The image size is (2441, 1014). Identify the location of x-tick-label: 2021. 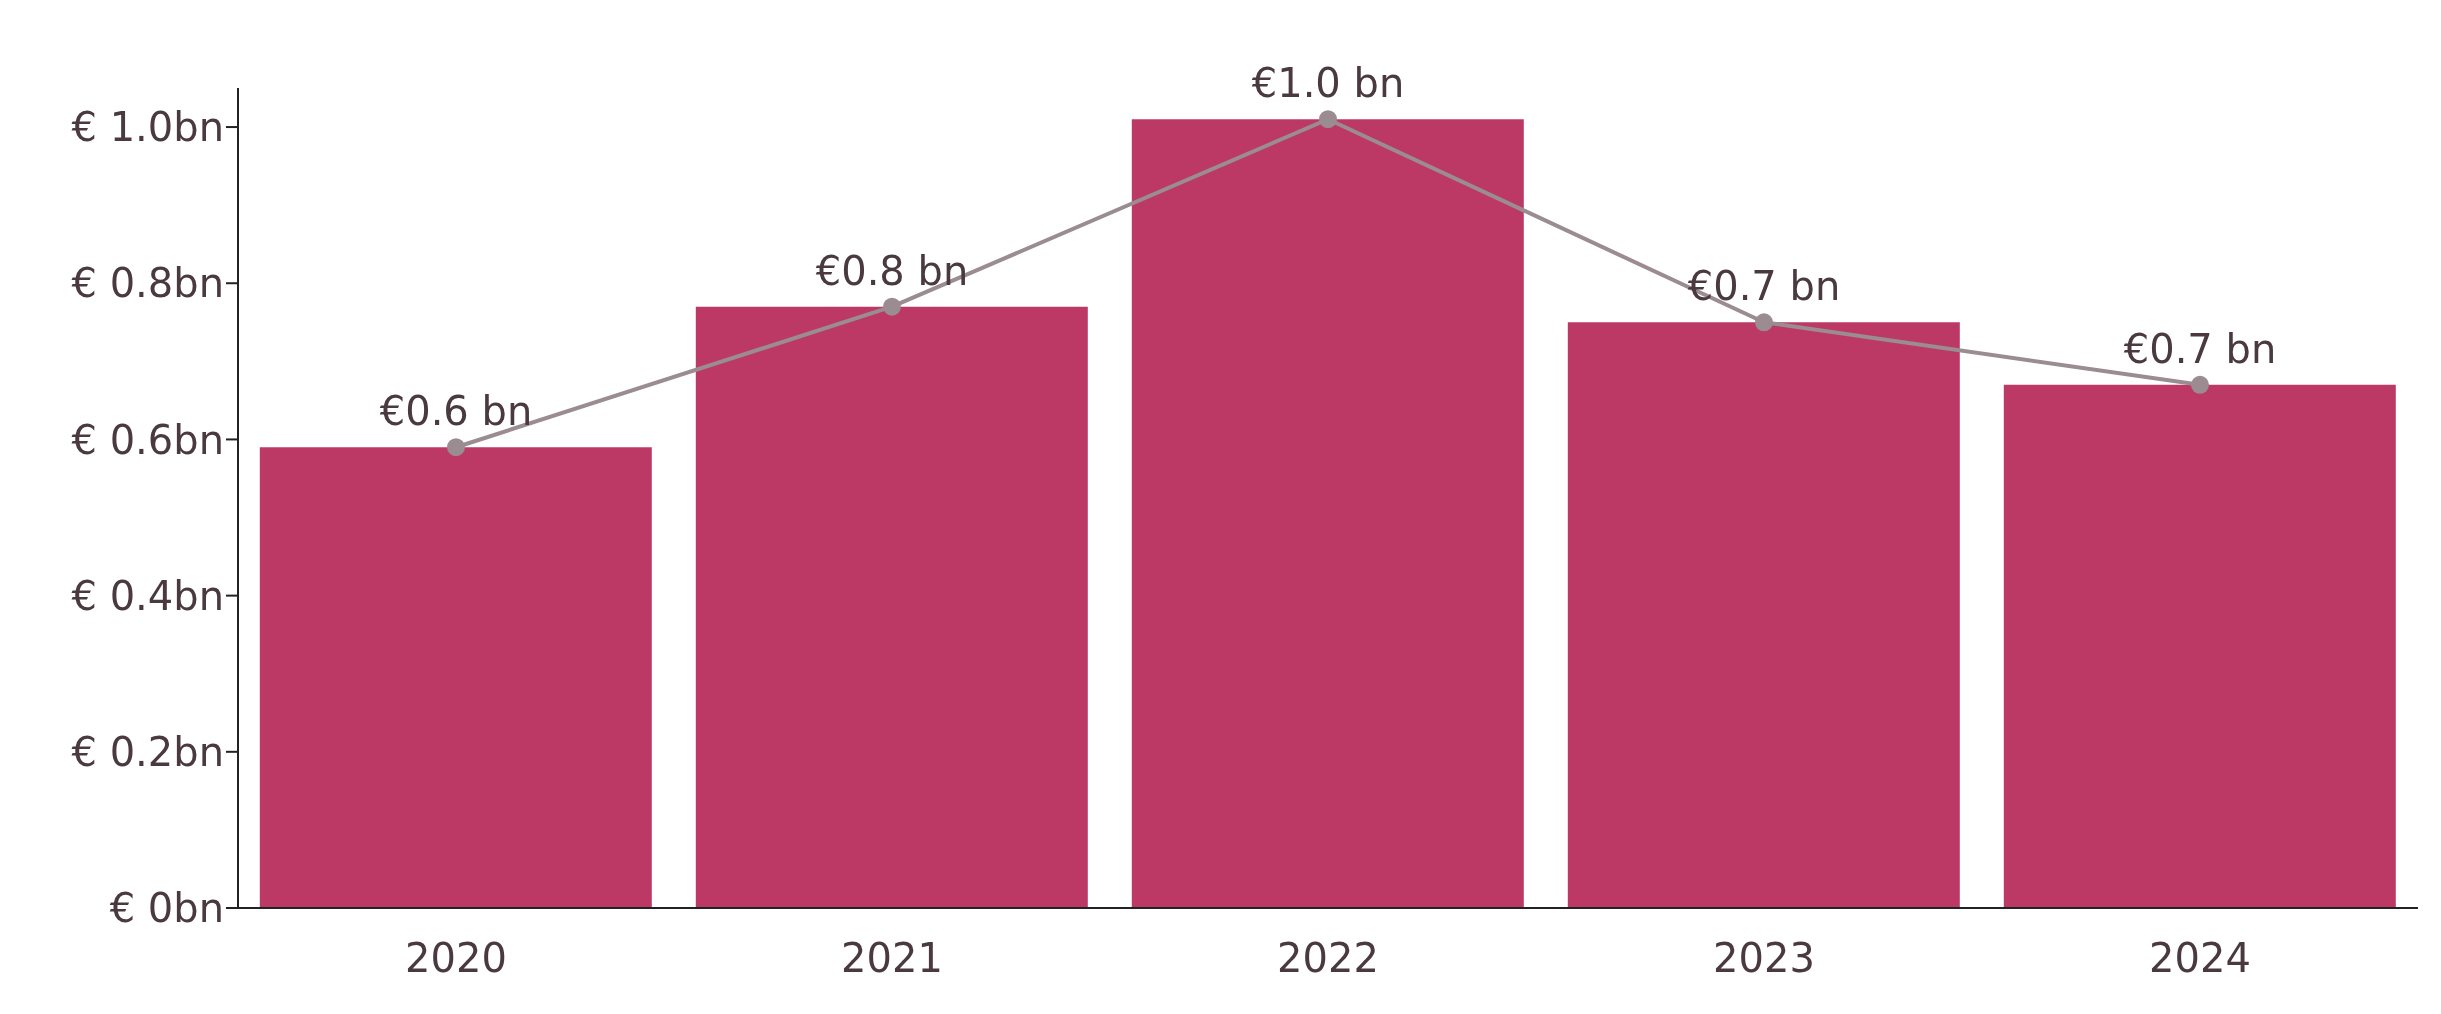
(892, 958).